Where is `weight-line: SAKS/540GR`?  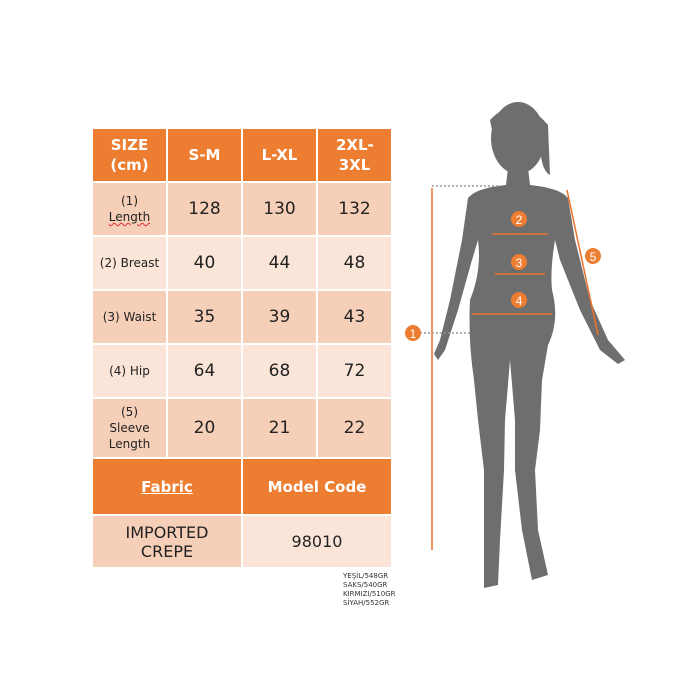 weight-line: SAKS/540GR is located at coordinates (365, 585).